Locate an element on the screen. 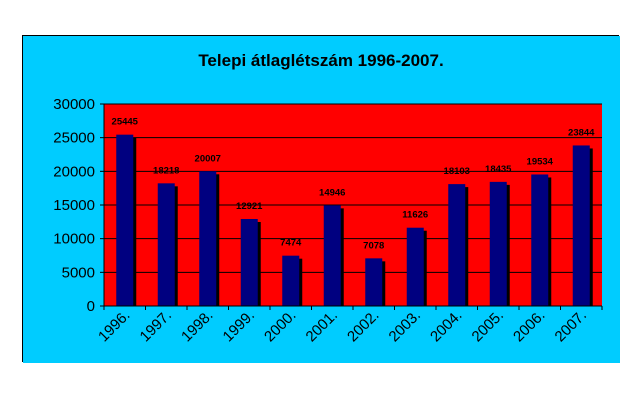  data-label: 11626 is located at coordinates (415, 215).